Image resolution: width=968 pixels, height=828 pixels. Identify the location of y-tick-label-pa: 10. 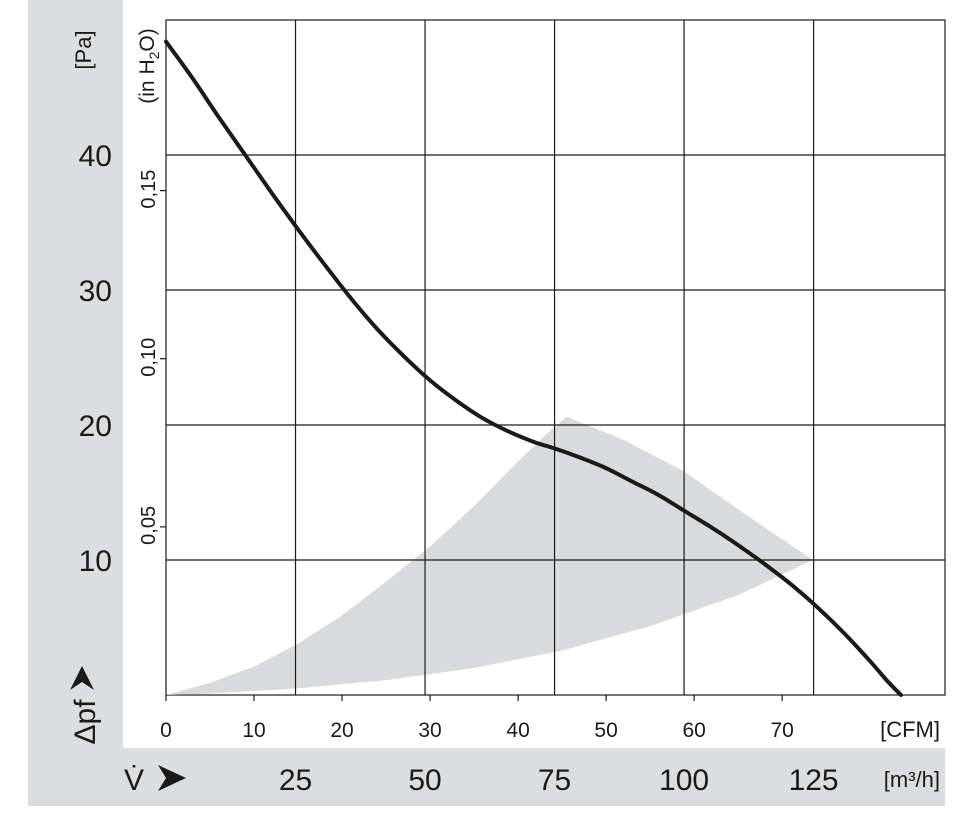
(95, 561).